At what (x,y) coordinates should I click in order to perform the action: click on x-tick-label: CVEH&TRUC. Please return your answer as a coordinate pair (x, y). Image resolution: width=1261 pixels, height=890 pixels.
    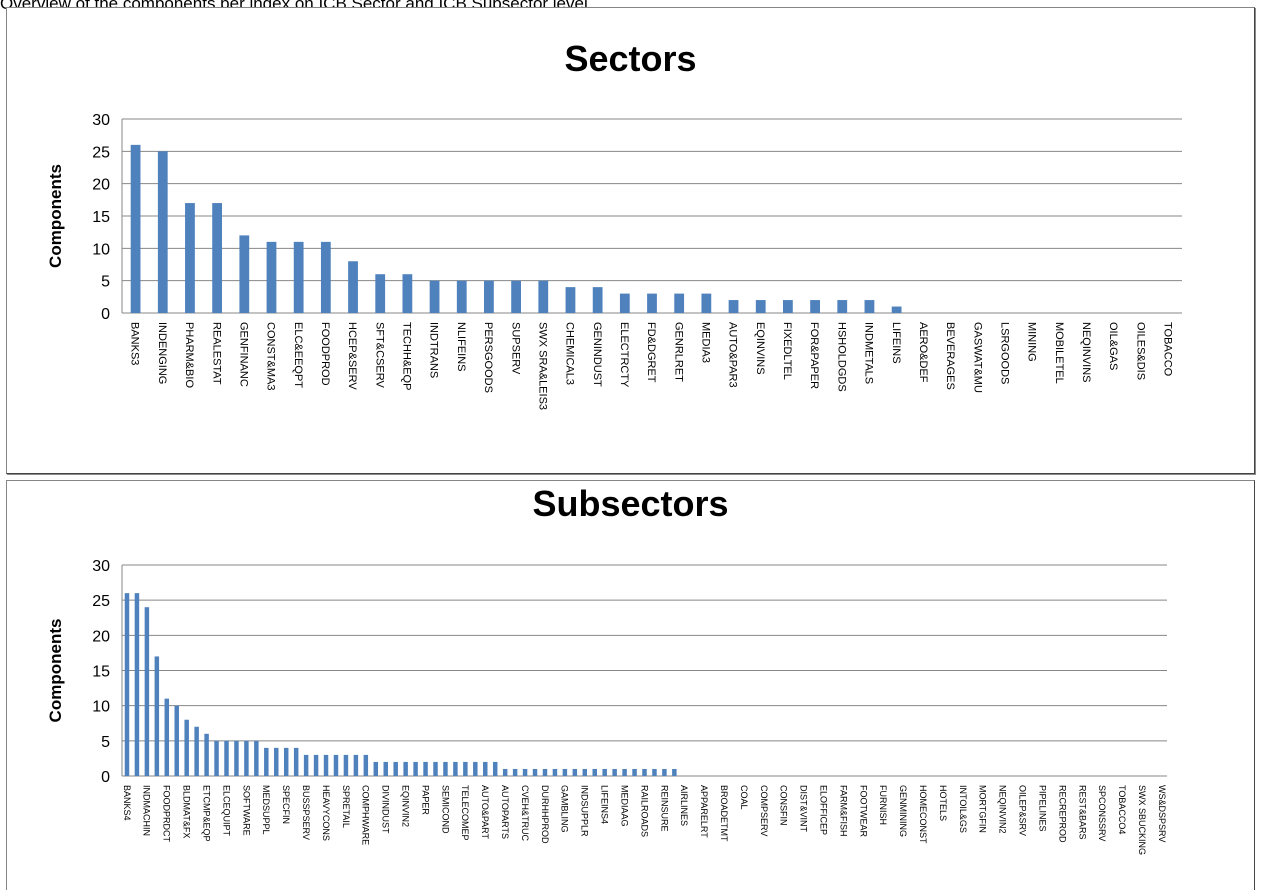
    Looking at the image, I should click on (525, 813).